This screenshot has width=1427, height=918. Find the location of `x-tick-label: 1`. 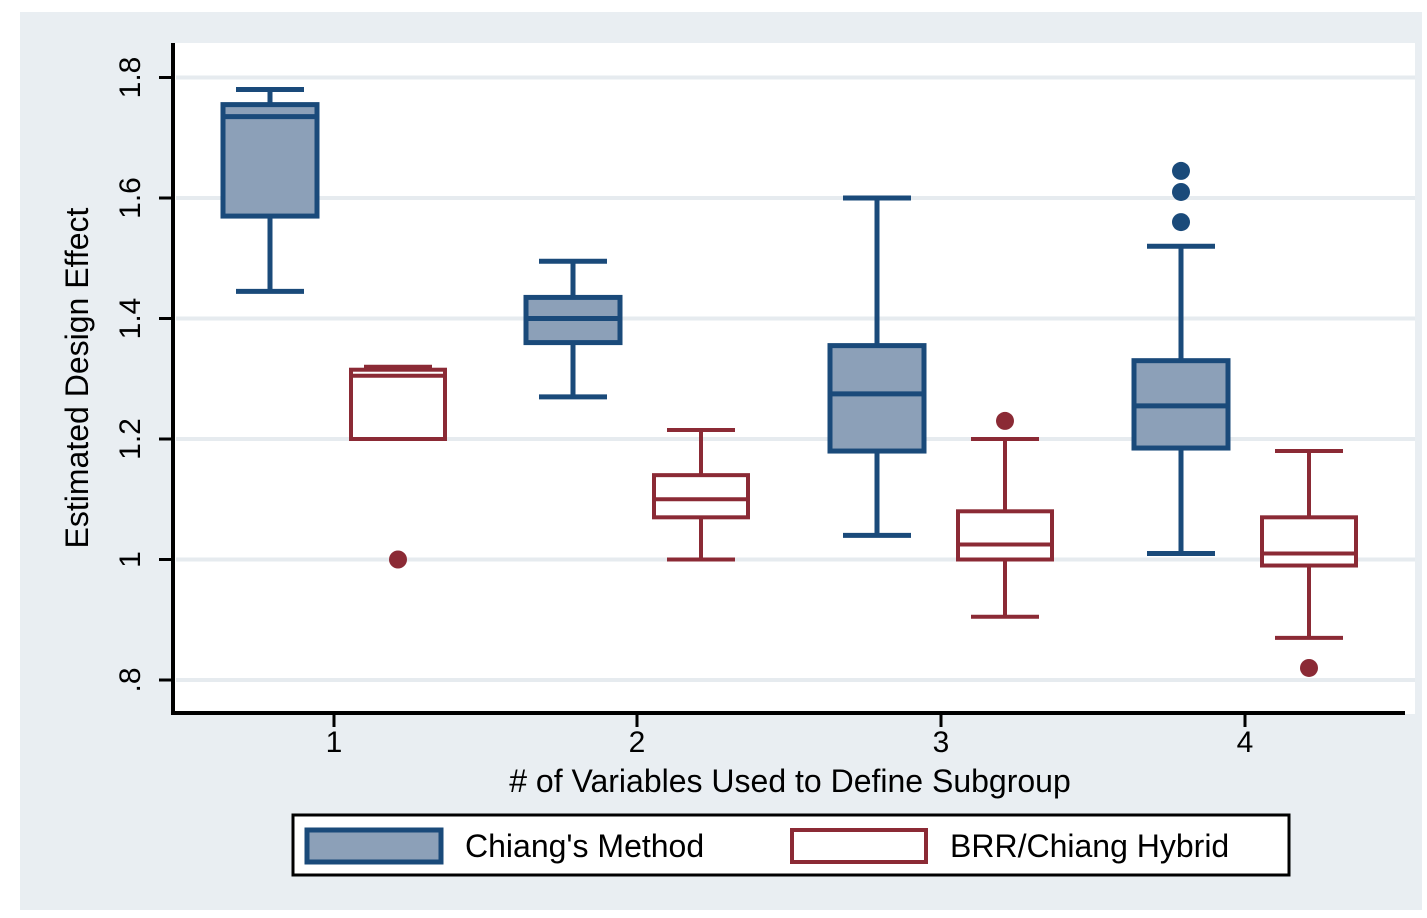

x-tick-label: 1 is located at coordinates (334, 742).